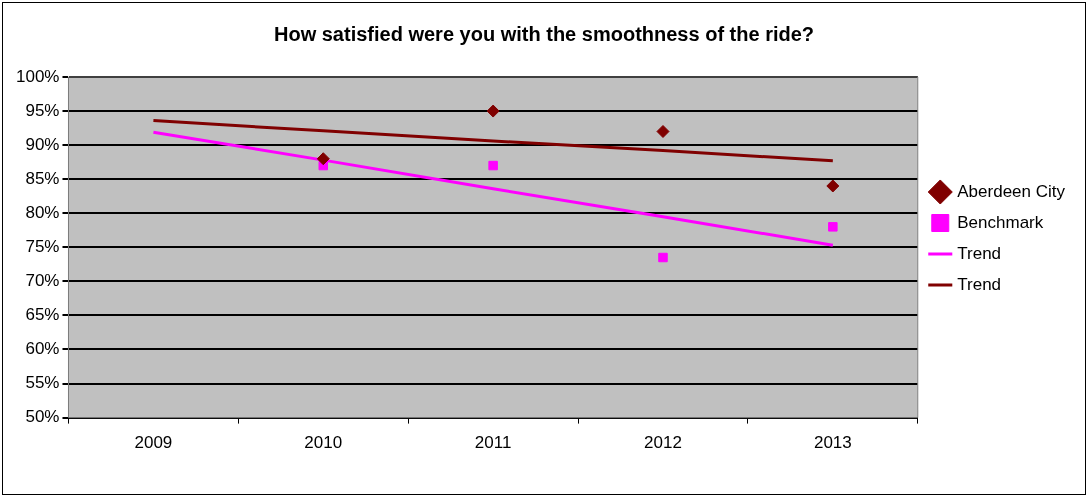 The width and height of the screenshot is (1088, 497). Describe the element at coordinates (42, 212) in the screenshot. I see `y-tick-label: 80%` at that location.